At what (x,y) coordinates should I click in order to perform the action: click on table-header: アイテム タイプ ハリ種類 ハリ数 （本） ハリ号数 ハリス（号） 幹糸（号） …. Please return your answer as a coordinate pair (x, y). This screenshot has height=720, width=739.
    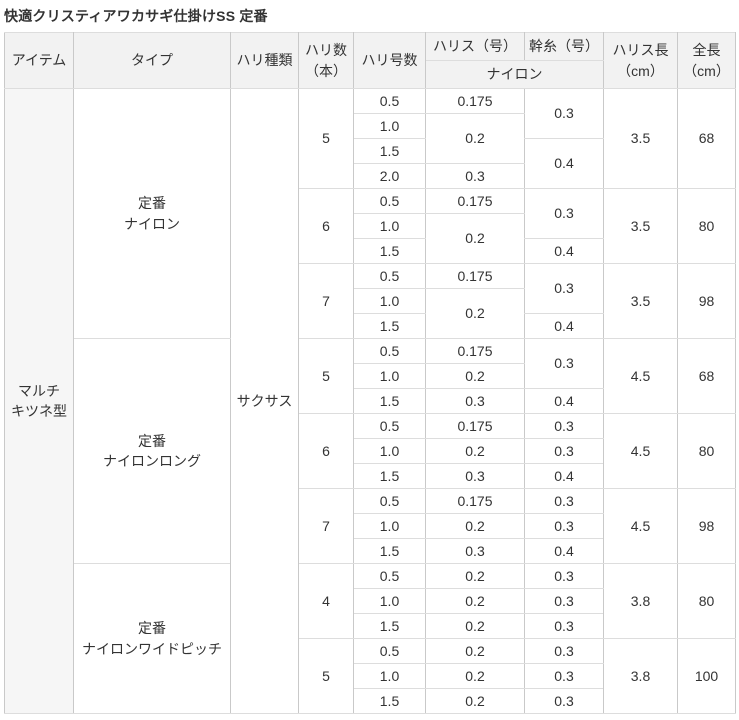
    Looking at the image, I should click on (370, 60).